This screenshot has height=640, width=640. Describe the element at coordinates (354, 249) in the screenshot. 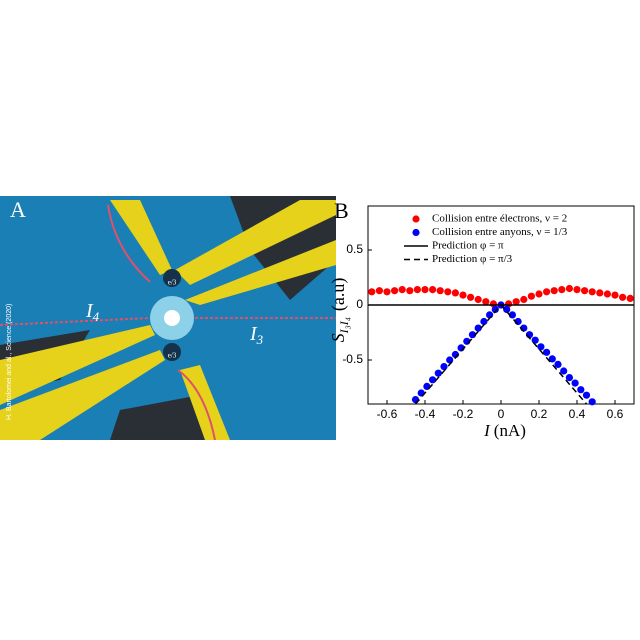

I see `y-tick-label: 0.5` at that location.